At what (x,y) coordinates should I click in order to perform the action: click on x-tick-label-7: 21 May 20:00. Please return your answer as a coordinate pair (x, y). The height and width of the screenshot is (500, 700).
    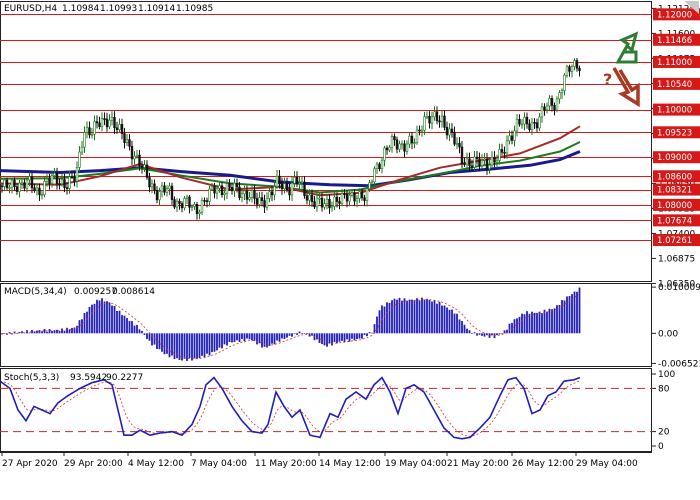
    Looking at the image, I should click on (478, 464).